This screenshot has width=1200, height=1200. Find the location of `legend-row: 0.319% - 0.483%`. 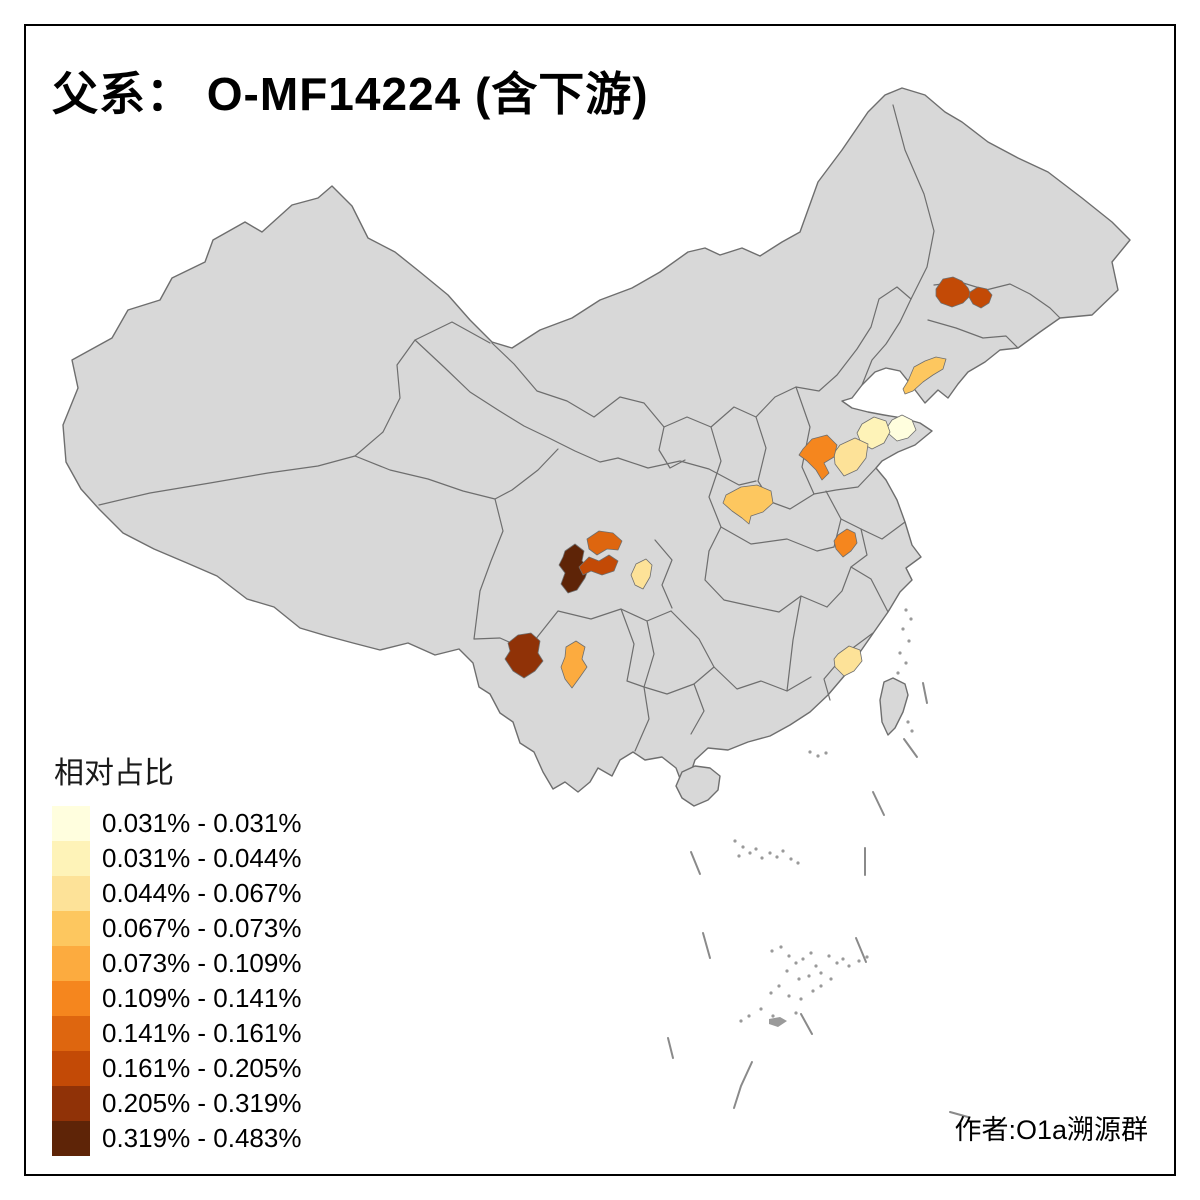

legend-row: 0.319% - 0.483% is located at coordinates (176, 1138).